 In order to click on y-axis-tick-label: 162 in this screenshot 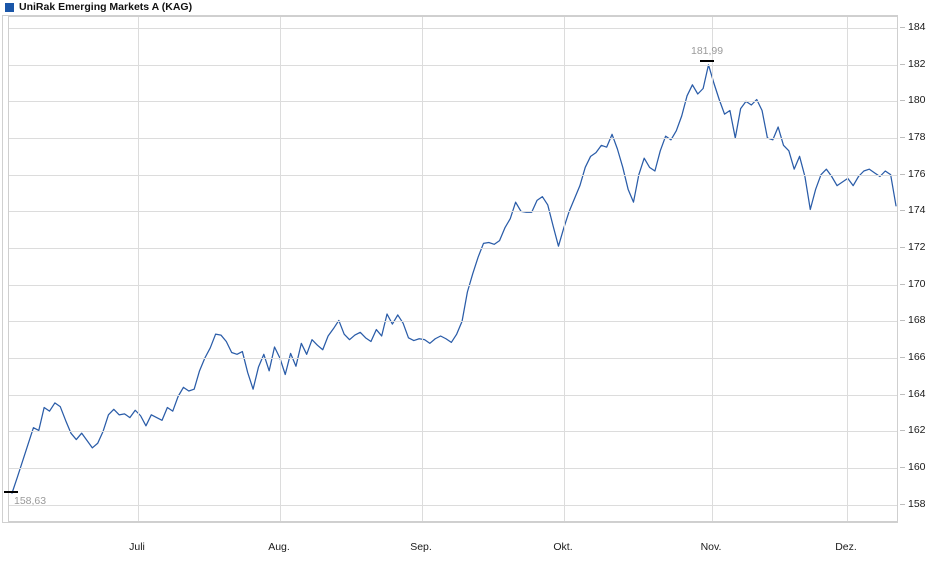, I will do `click(917, 430)`.